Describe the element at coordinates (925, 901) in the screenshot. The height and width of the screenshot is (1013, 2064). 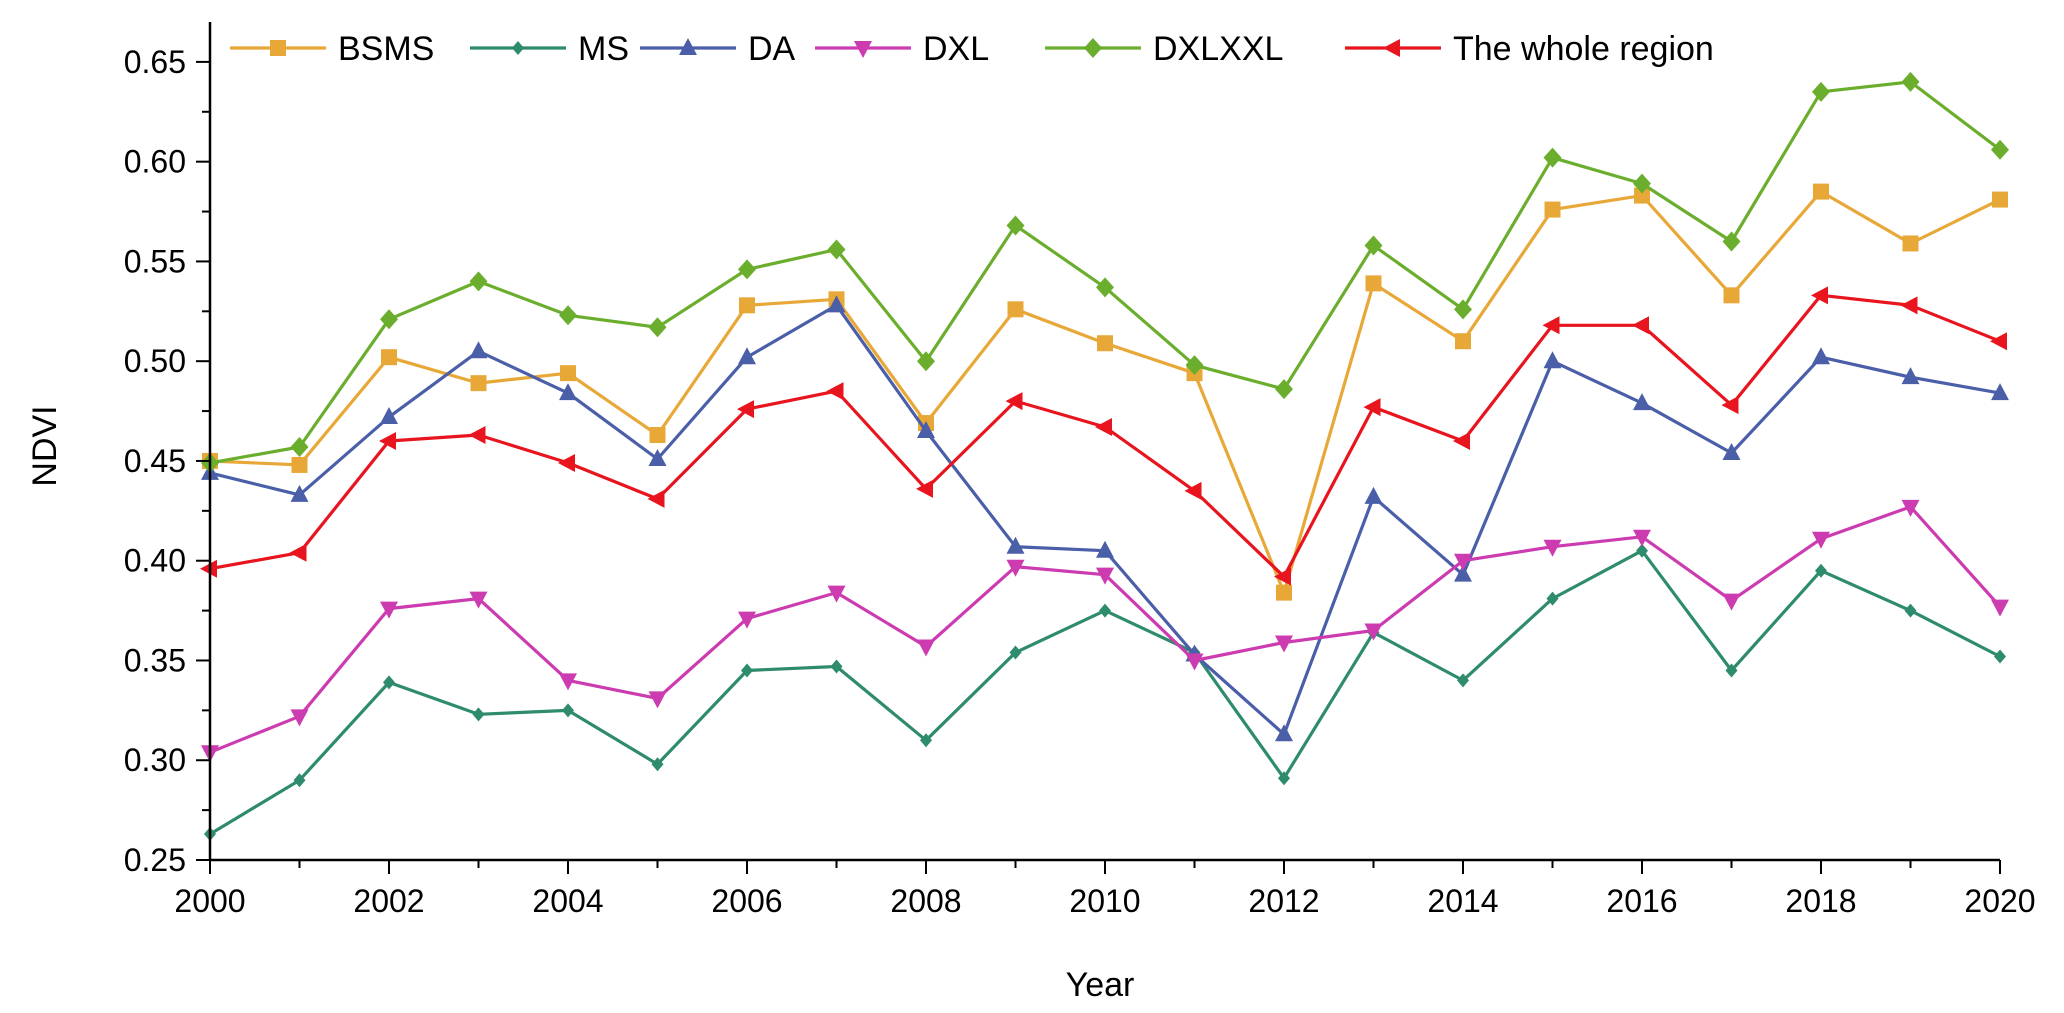
I see `x-tick-label: 2008` at that location.